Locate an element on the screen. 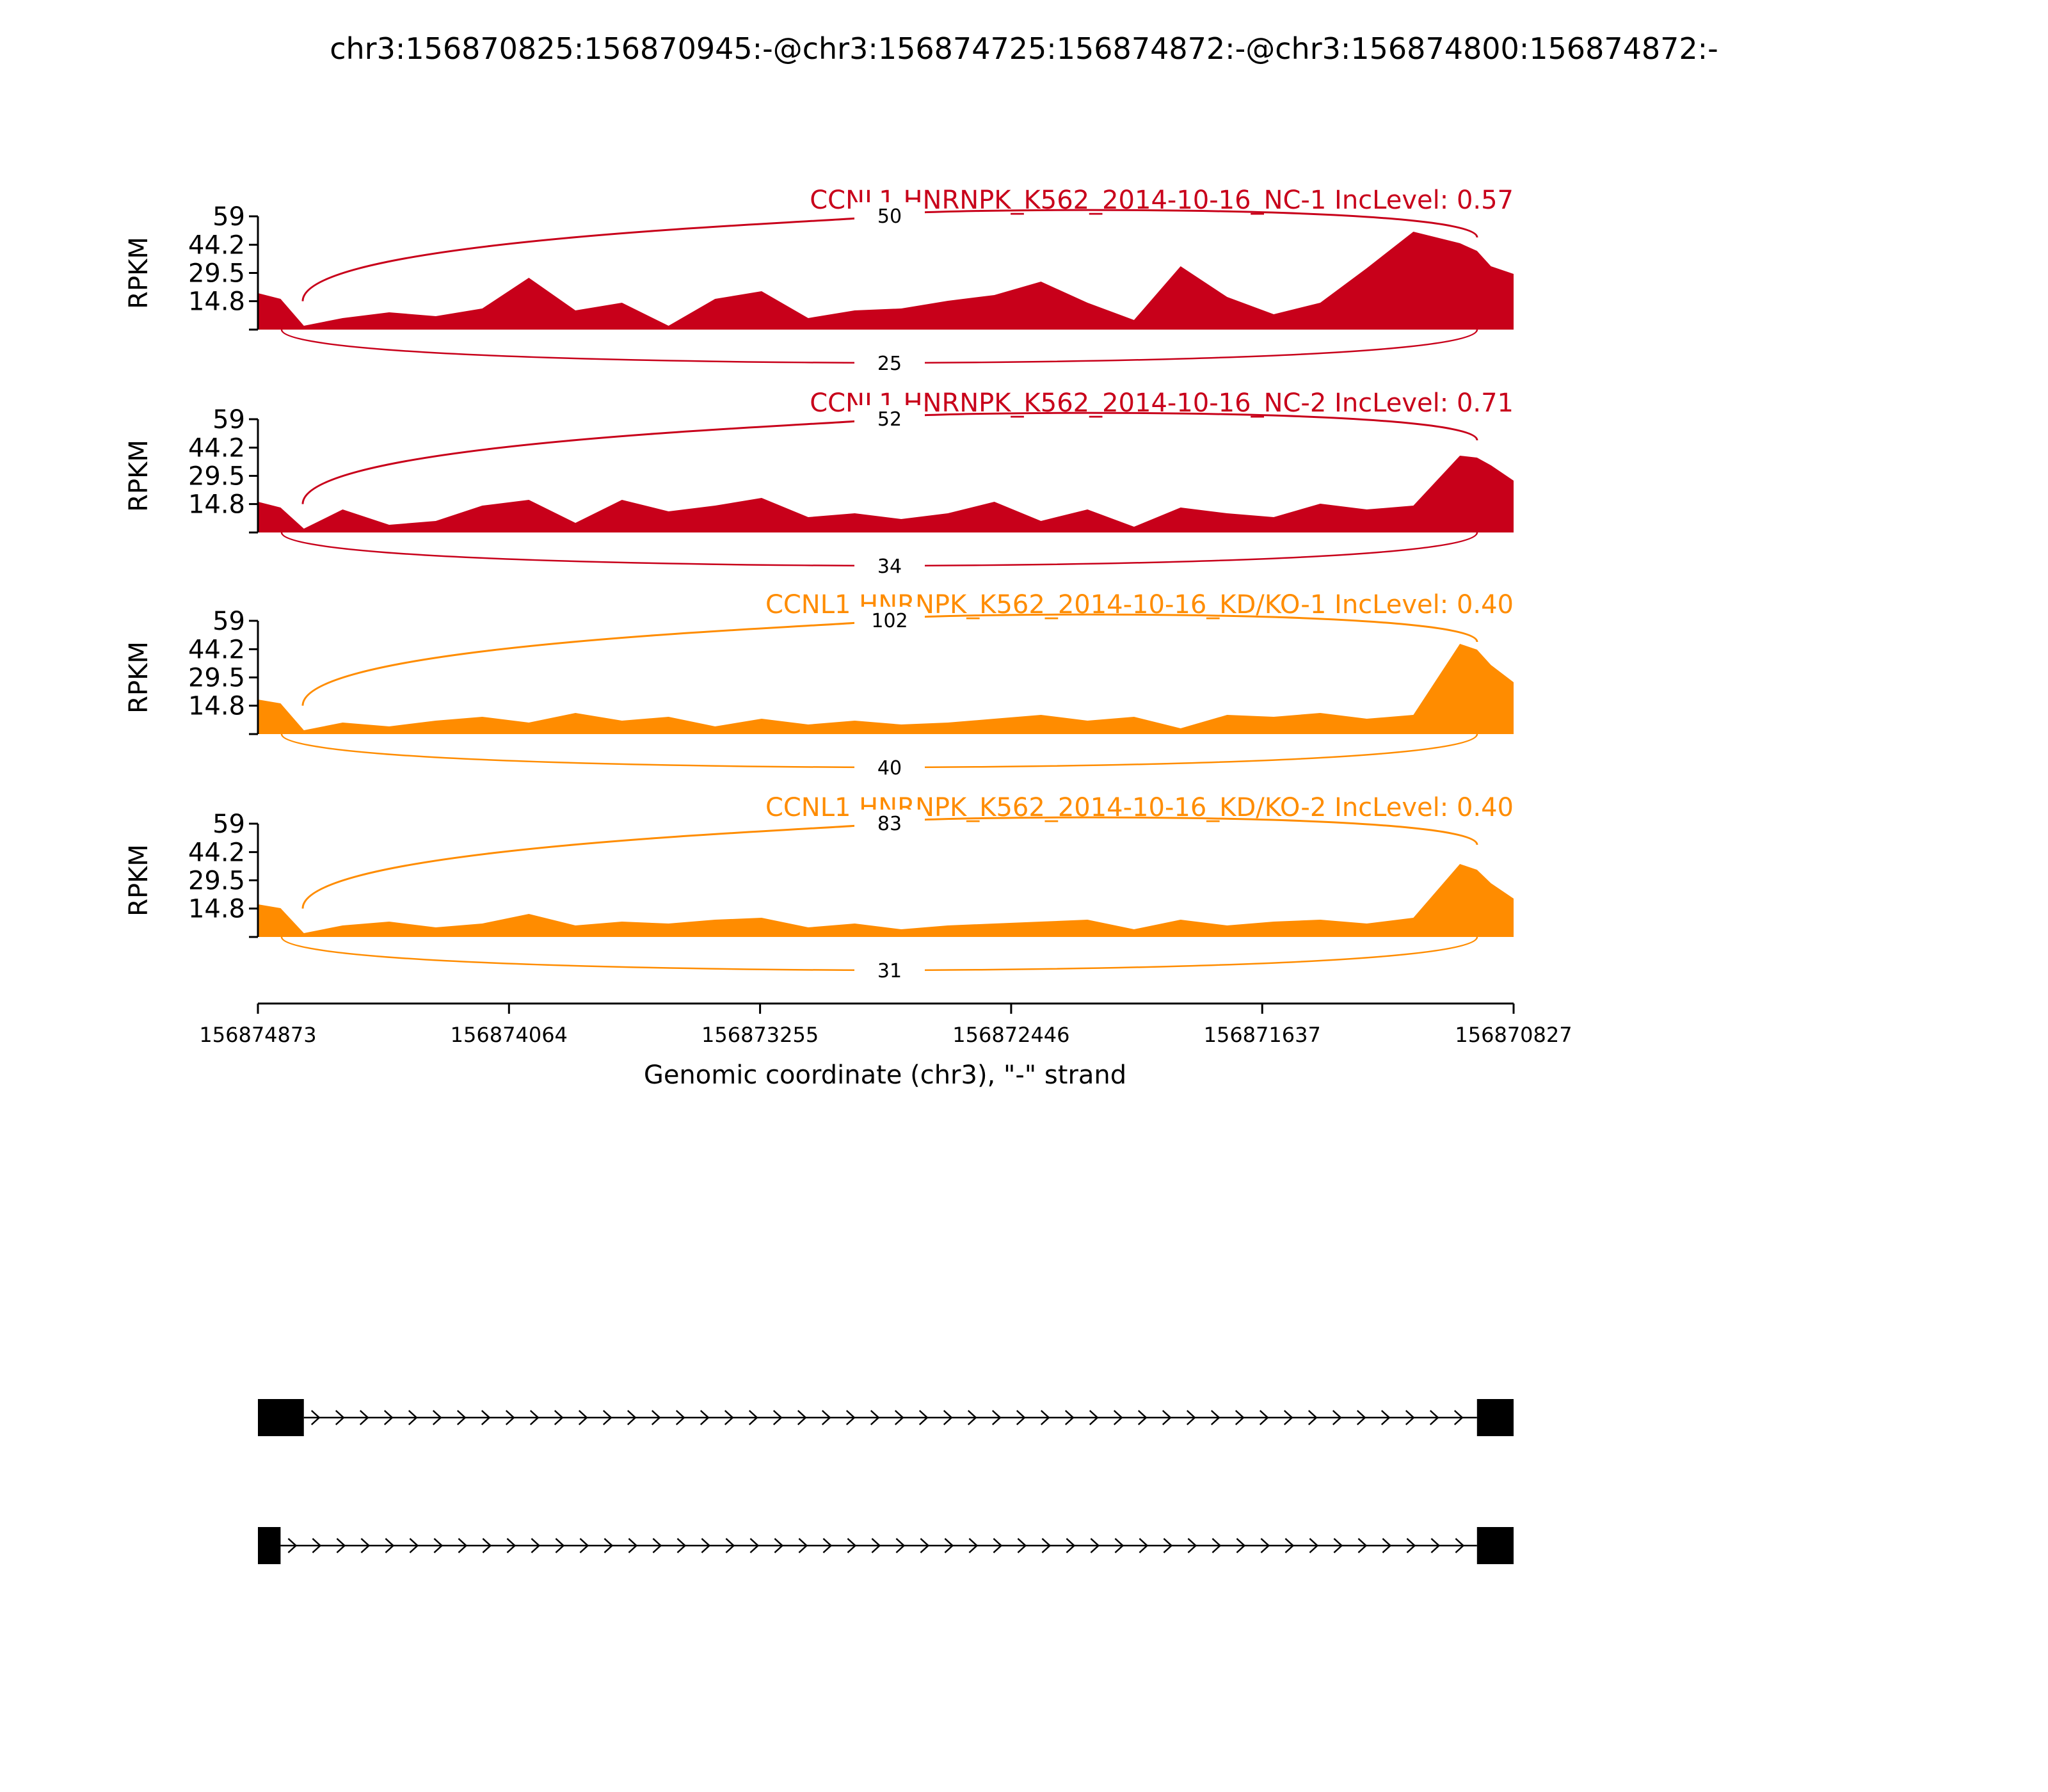  transcript-structures is located at coordinates (886, 1481).